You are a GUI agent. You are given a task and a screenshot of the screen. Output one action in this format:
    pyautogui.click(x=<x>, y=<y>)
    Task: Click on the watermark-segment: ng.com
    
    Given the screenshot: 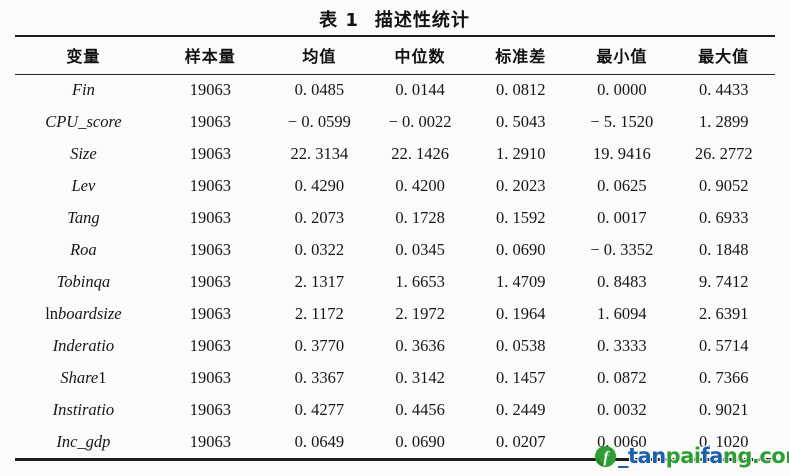 What is the action you would take?
    pyautogui.click(x=755, y=456)
    